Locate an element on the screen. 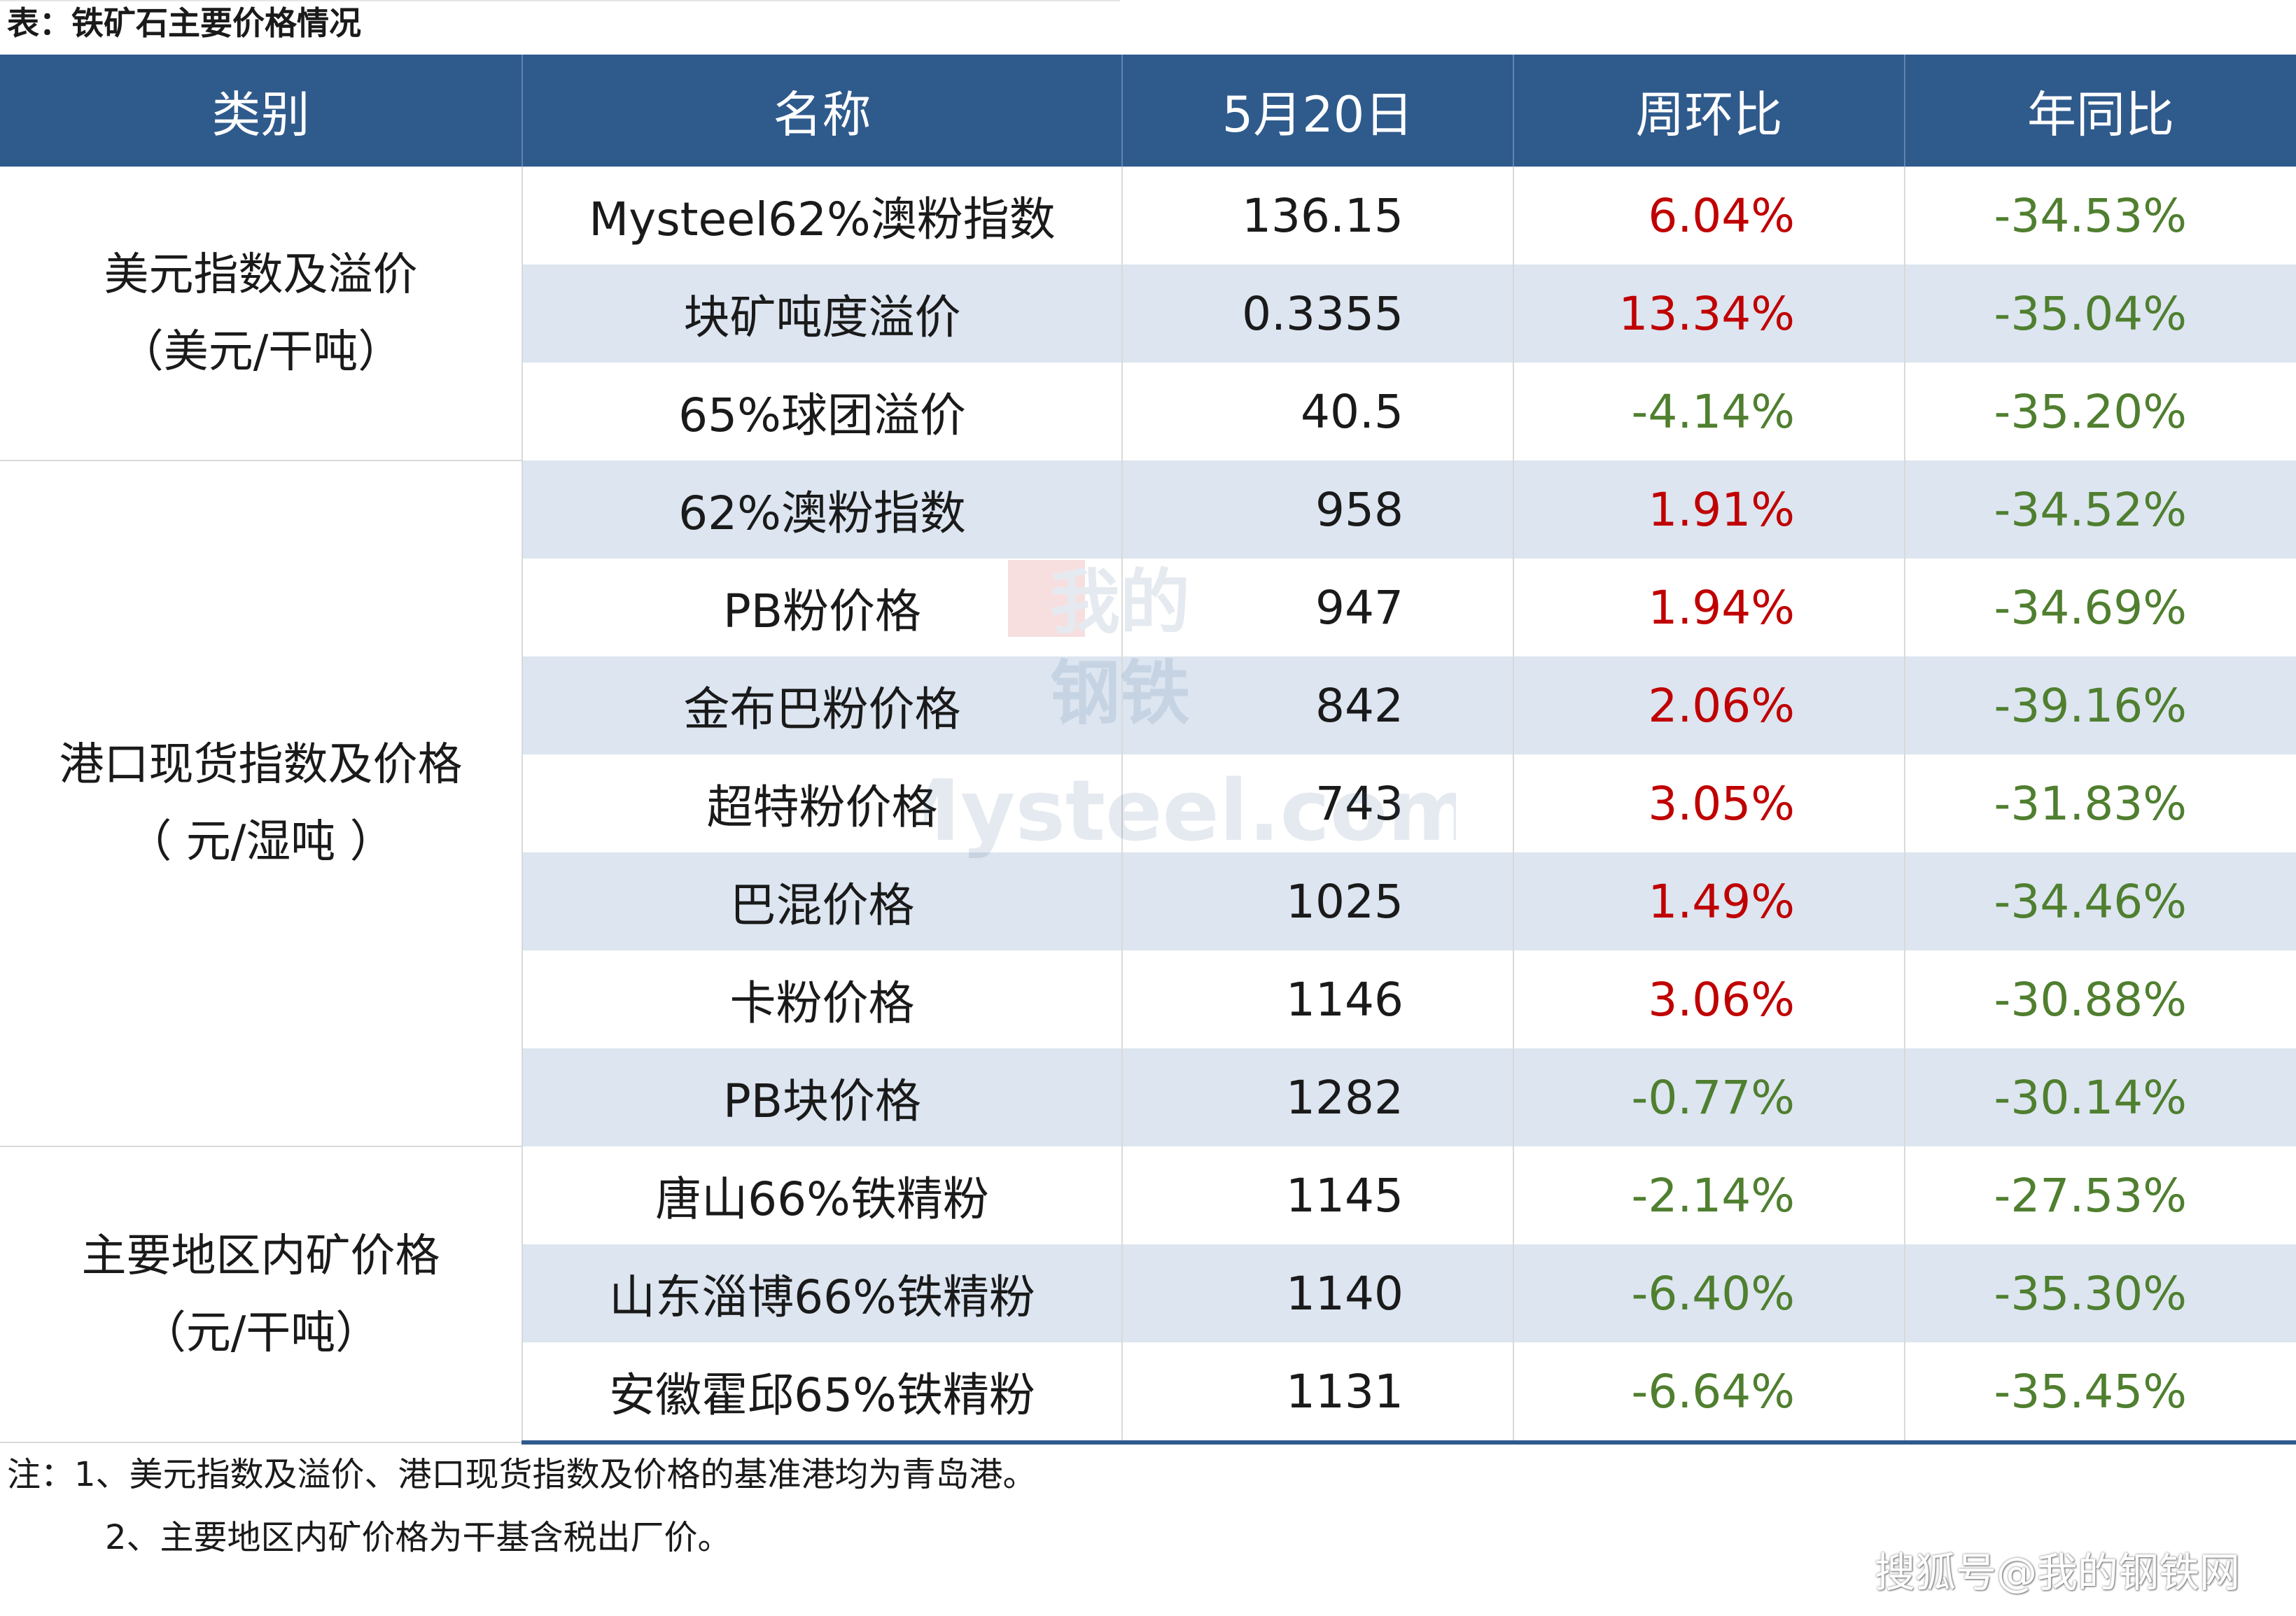 This screenshot has width=2296, height=1616. week-change: 3.05% is located at coordinates (1709, 803).